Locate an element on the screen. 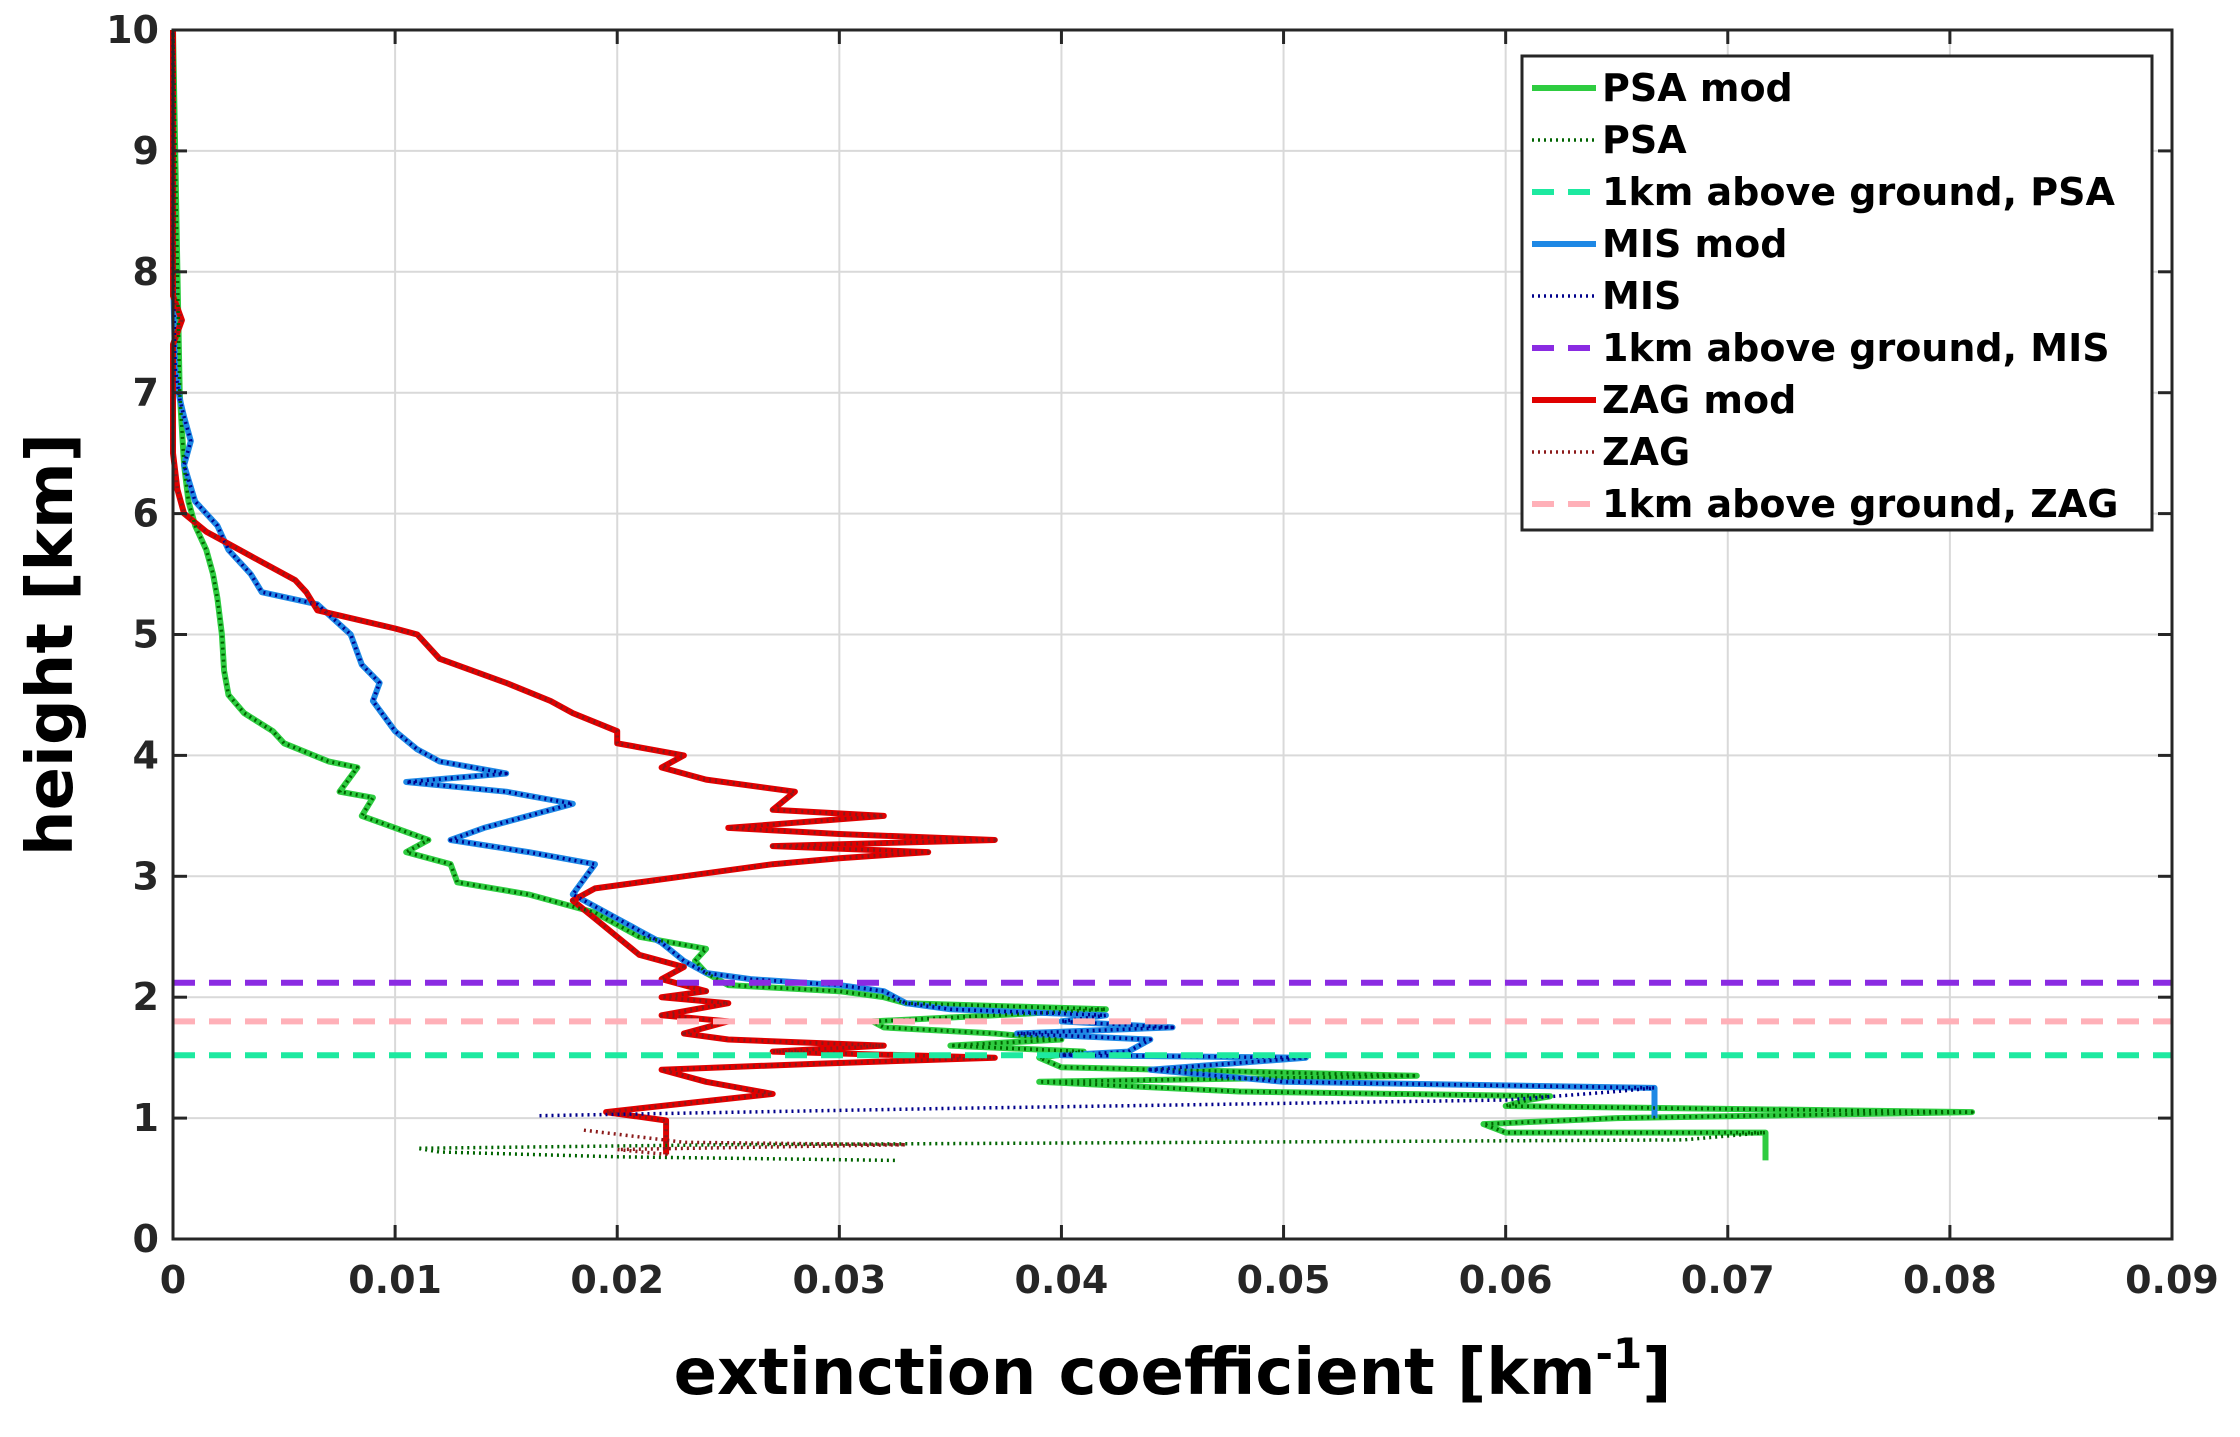 This screenshot has width=2240, height=1437. y-tick-label: 10 is located at coordinates (132, 30).